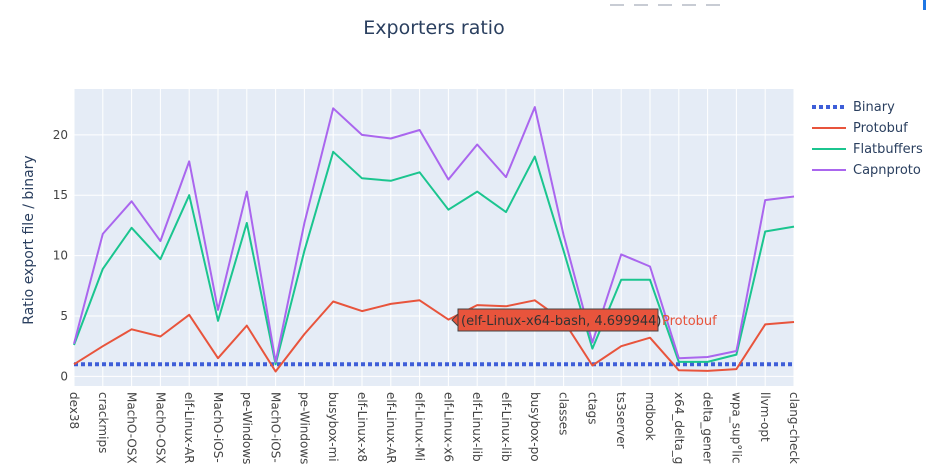 The width and height of the screenshot is (926, 475). What do you see at coordinates (434, 336) in the screenshot?
I see `series-line-protobuf` at bounding box center [434, 336].